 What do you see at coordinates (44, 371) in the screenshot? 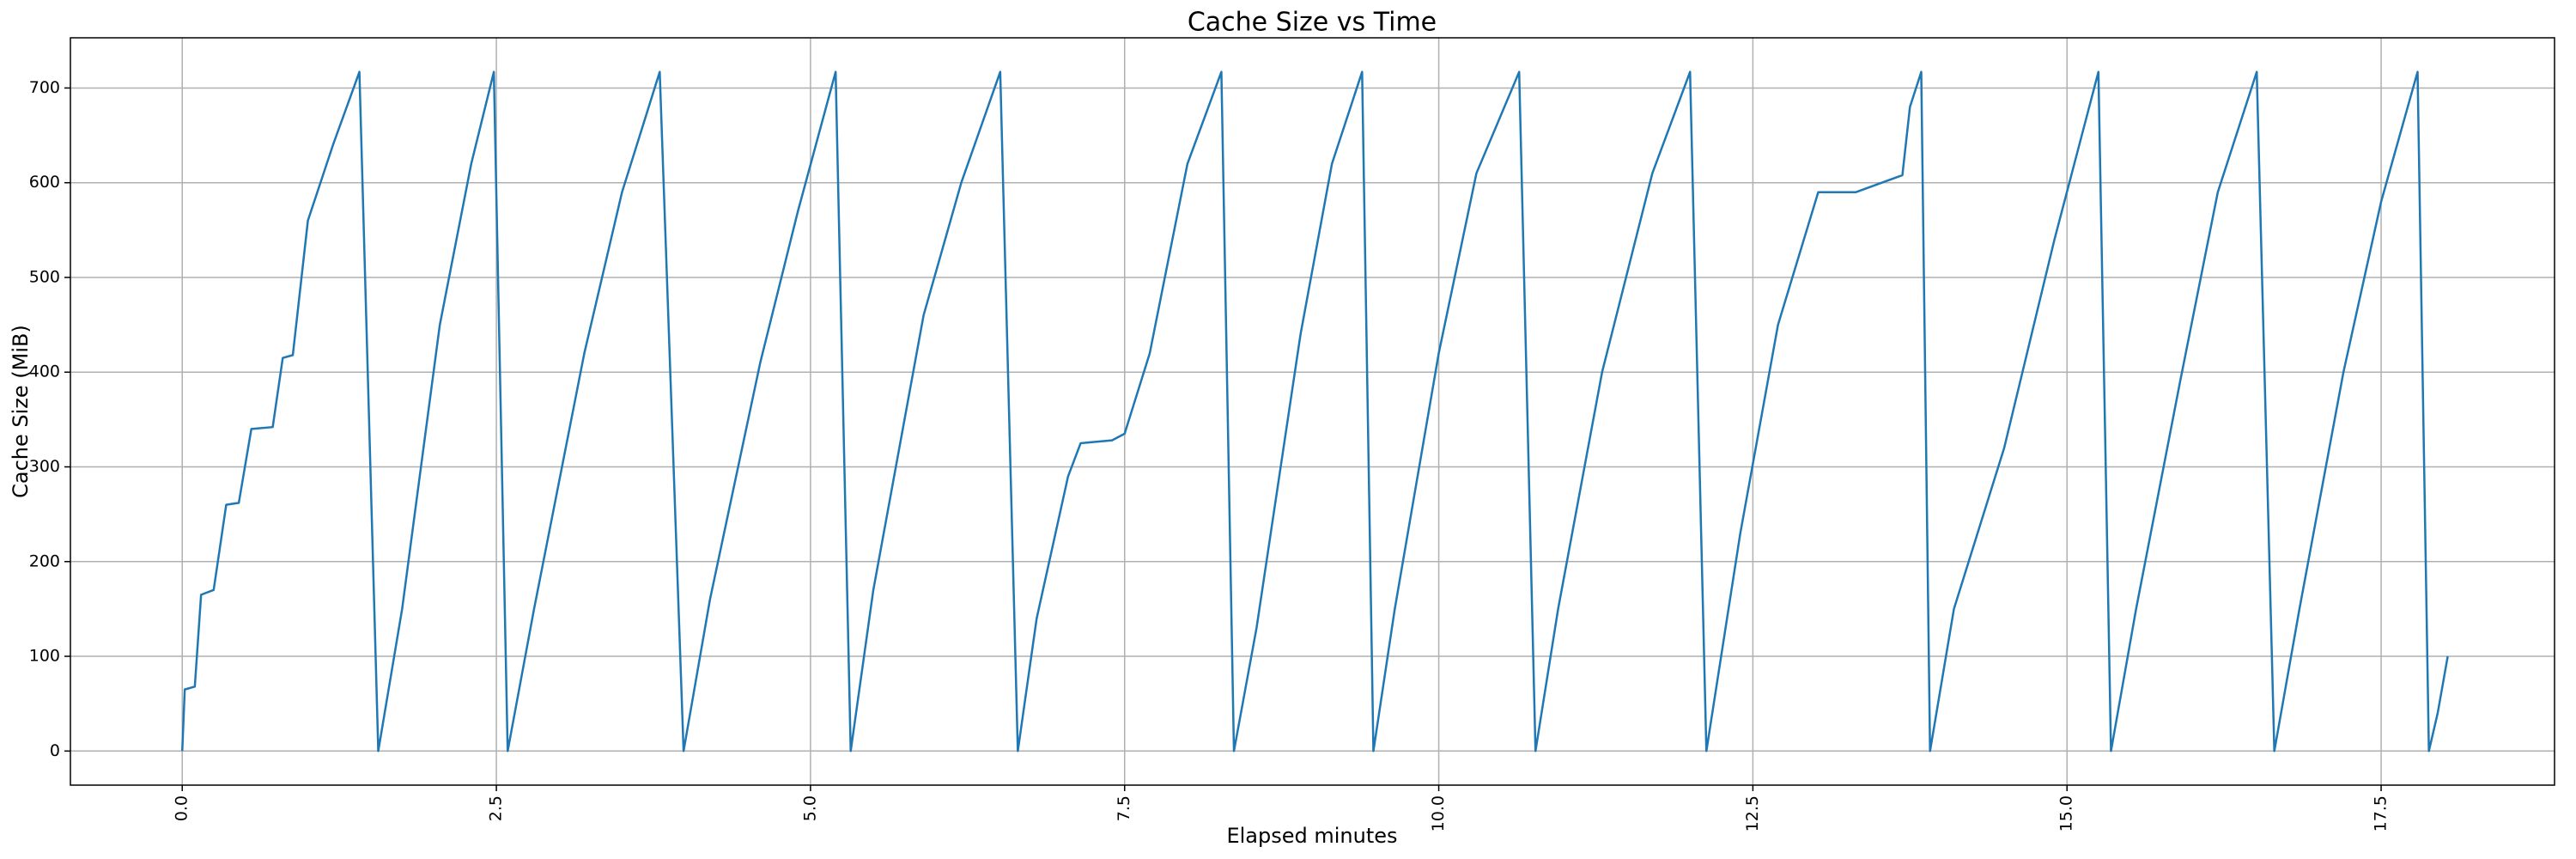
I see `y-tick-label: 400` at bounding box center [44, 371].